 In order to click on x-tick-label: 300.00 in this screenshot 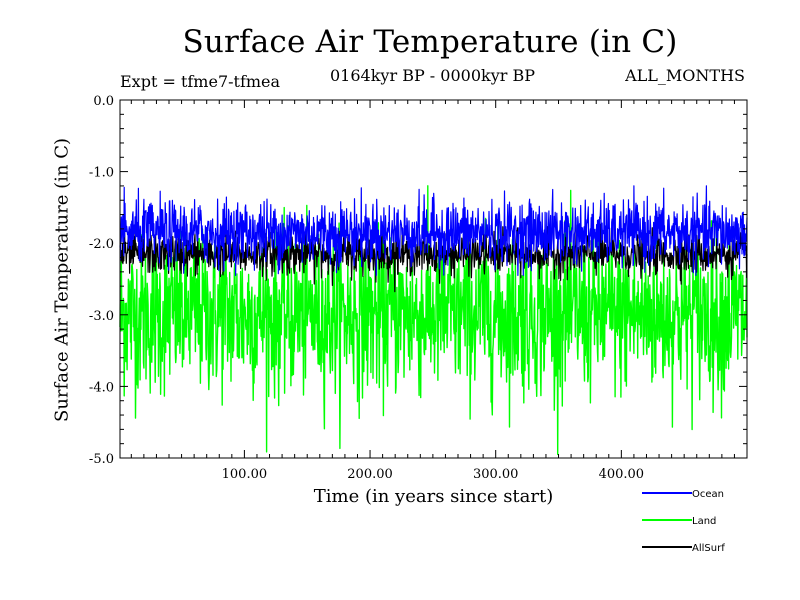, I will do `click(496, 474)`.